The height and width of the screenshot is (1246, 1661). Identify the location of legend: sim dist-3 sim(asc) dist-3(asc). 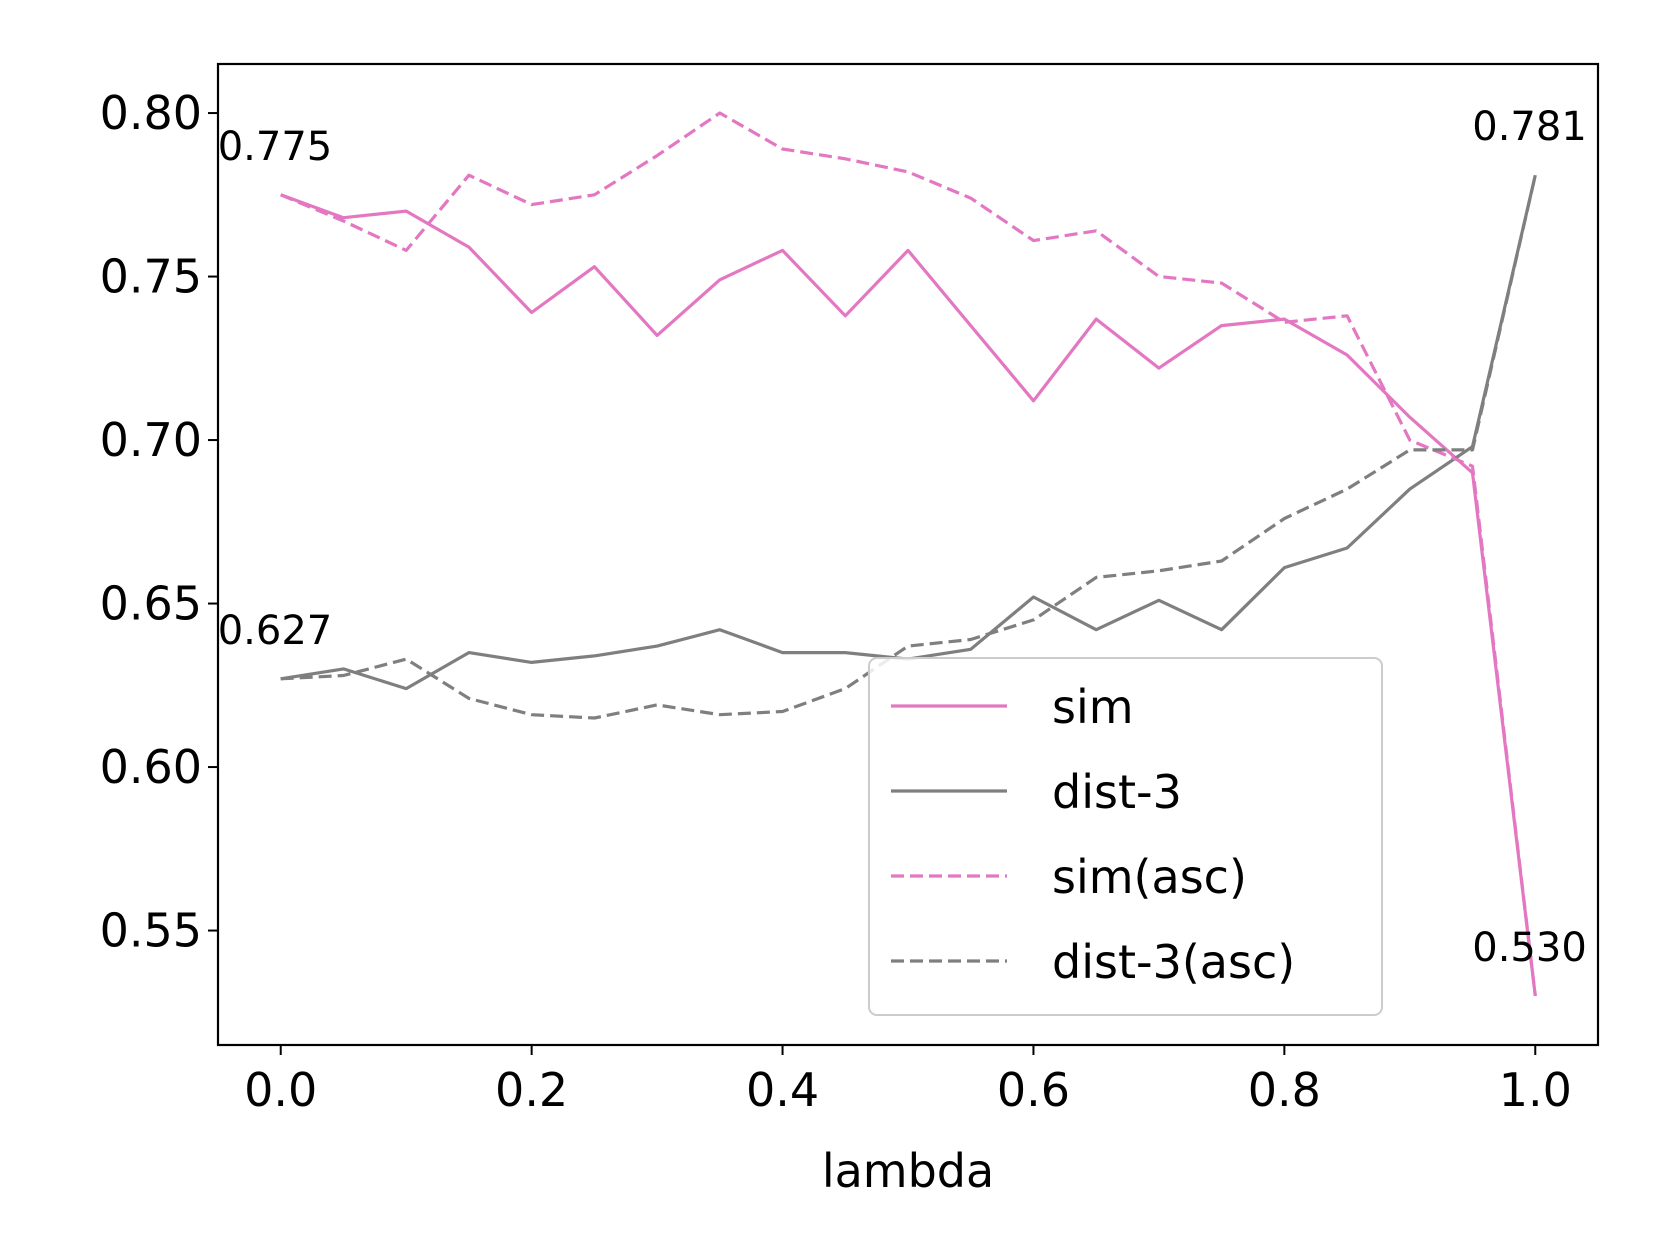
(1125, 836).